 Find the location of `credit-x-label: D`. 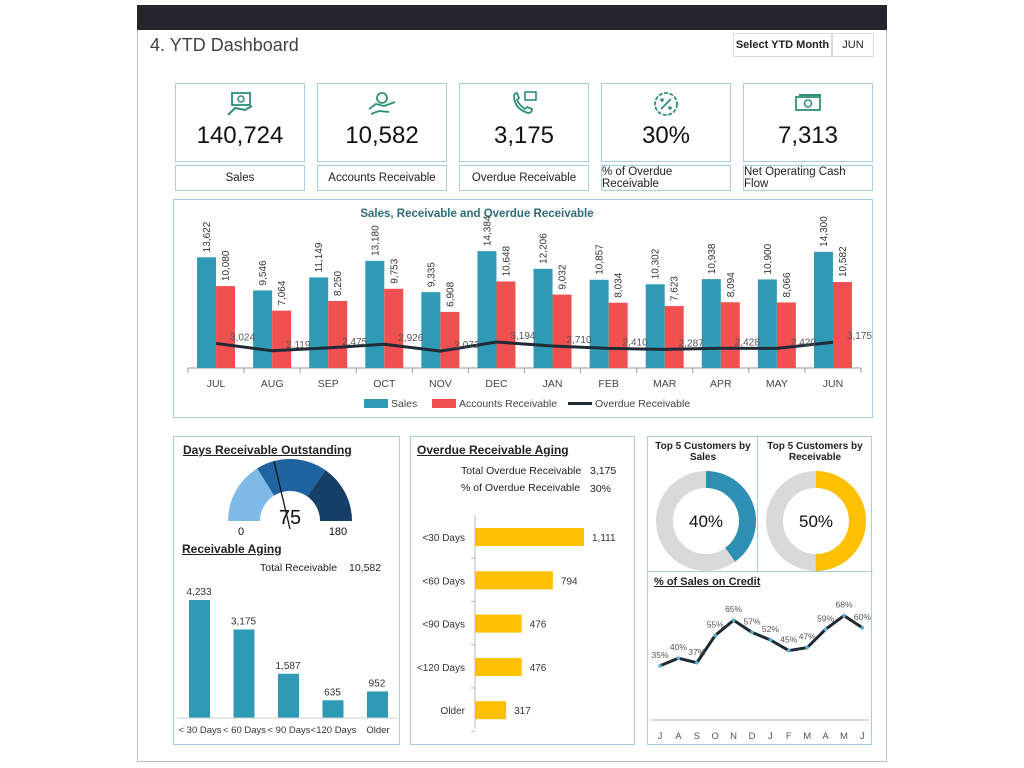

credit-x-label: D is located at coordinates (752, 736).